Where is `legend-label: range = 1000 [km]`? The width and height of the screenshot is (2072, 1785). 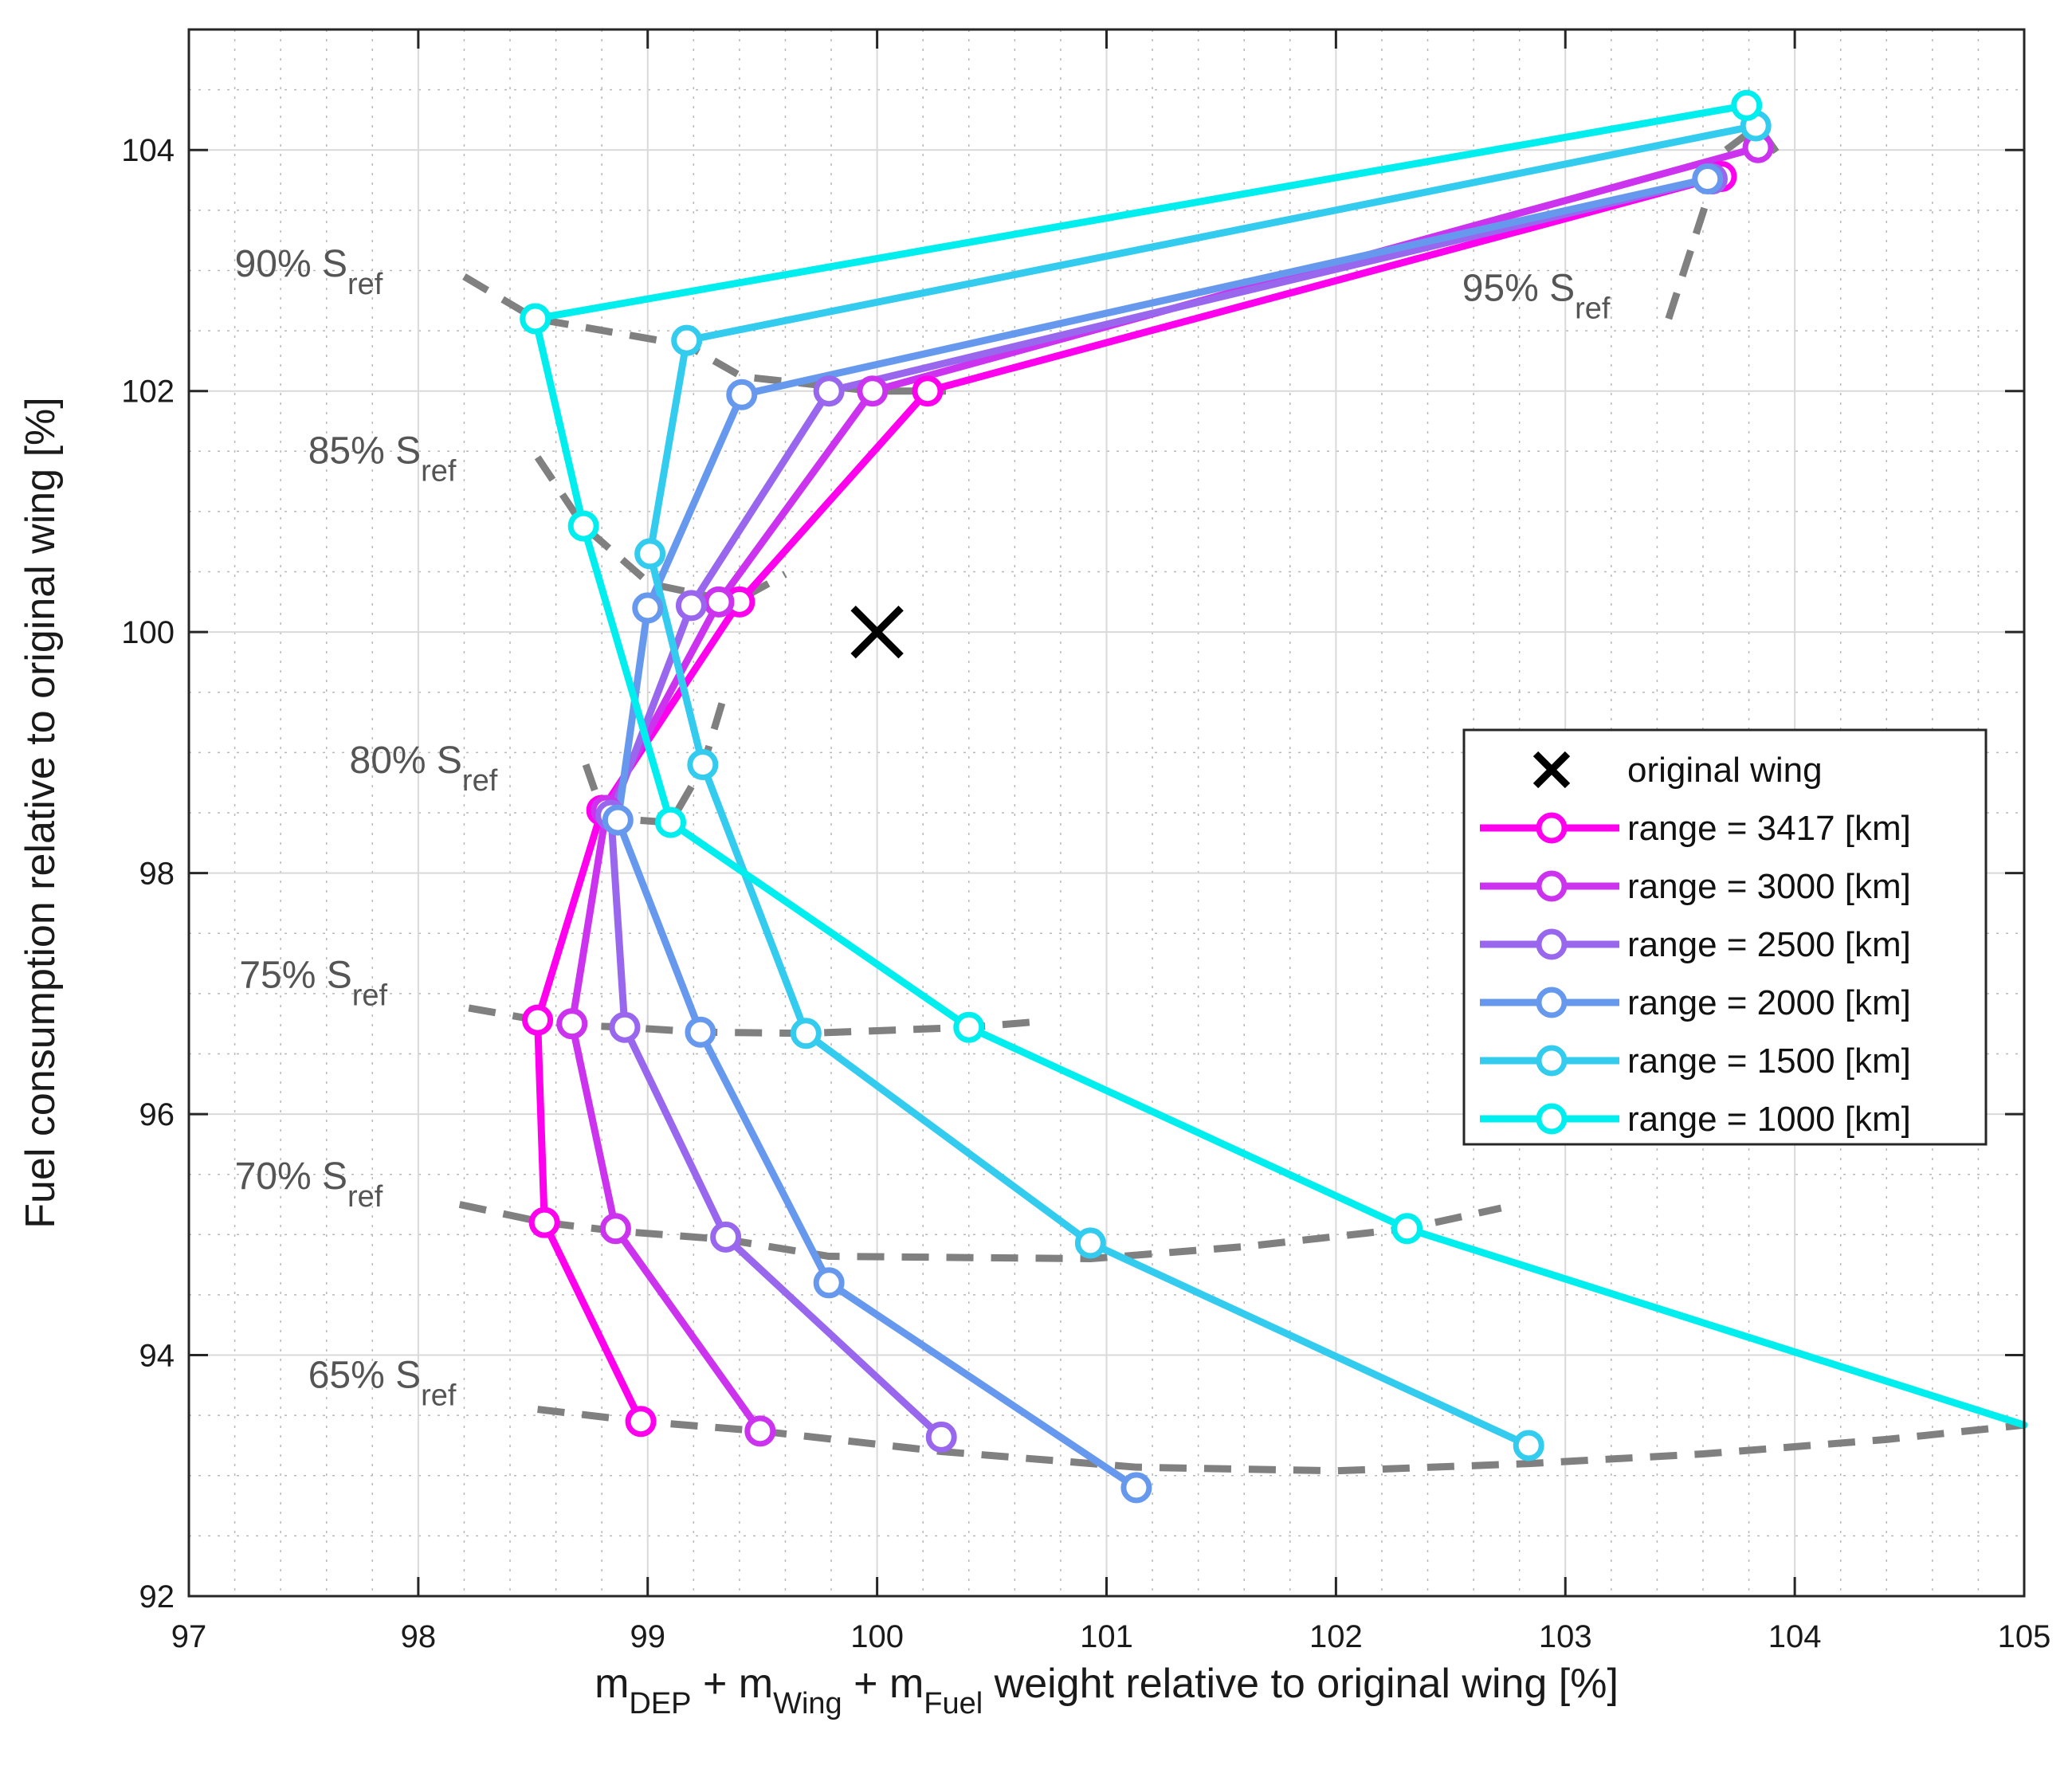
legend-label: range = 1000 [km] is located at coordinates (1769, 1119).